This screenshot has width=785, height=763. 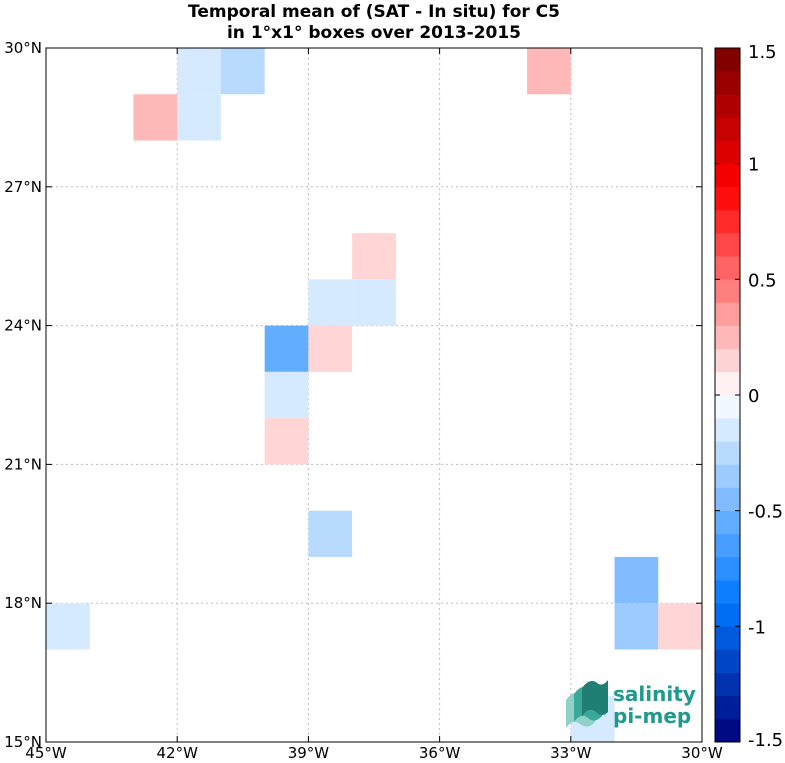 What do you see at coordinates (571, 753) in the screenshot?
I see `x-tick-label: 33°W` at bounding box center [571, 753].